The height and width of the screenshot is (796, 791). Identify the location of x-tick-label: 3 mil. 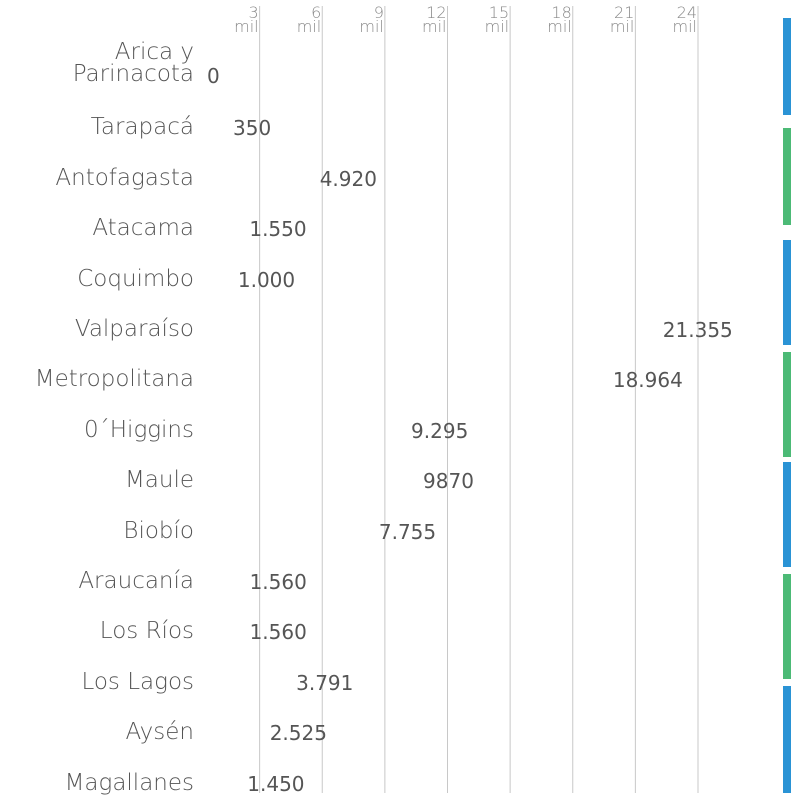
(246, 19).